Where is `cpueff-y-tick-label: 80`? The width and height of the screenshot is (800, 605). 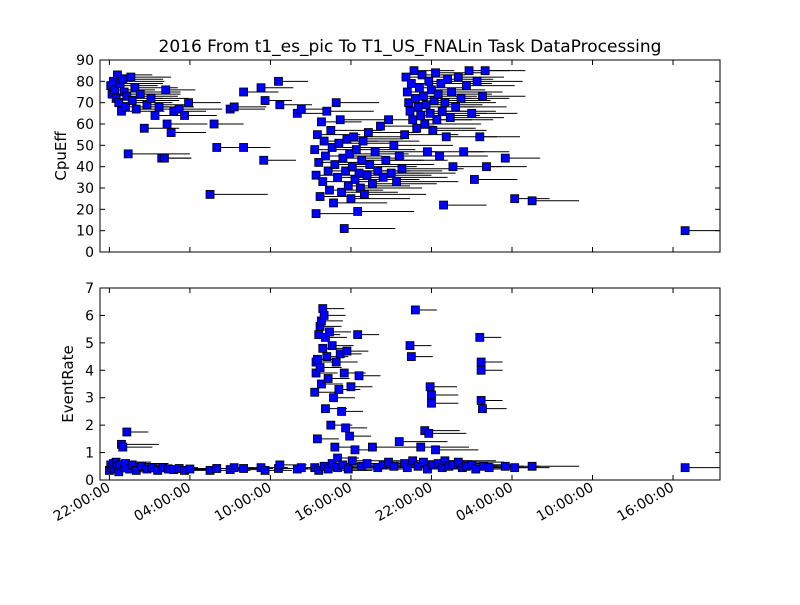 cpueff-y-tick-label: 80 is located at coordinates (85, 82).